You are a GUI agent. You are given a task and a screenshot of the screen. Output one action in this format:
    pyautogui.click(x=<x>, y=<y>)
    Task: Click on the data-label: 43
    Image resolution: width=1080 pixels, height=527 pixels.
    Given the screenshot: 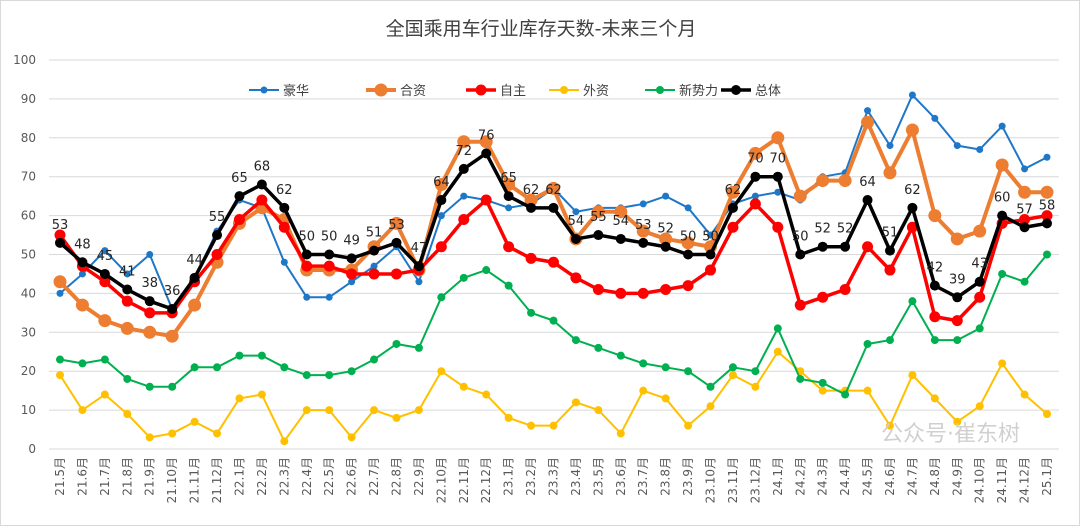 What is the action you would take?
    pyautogui.click(x=979, y=264)
    